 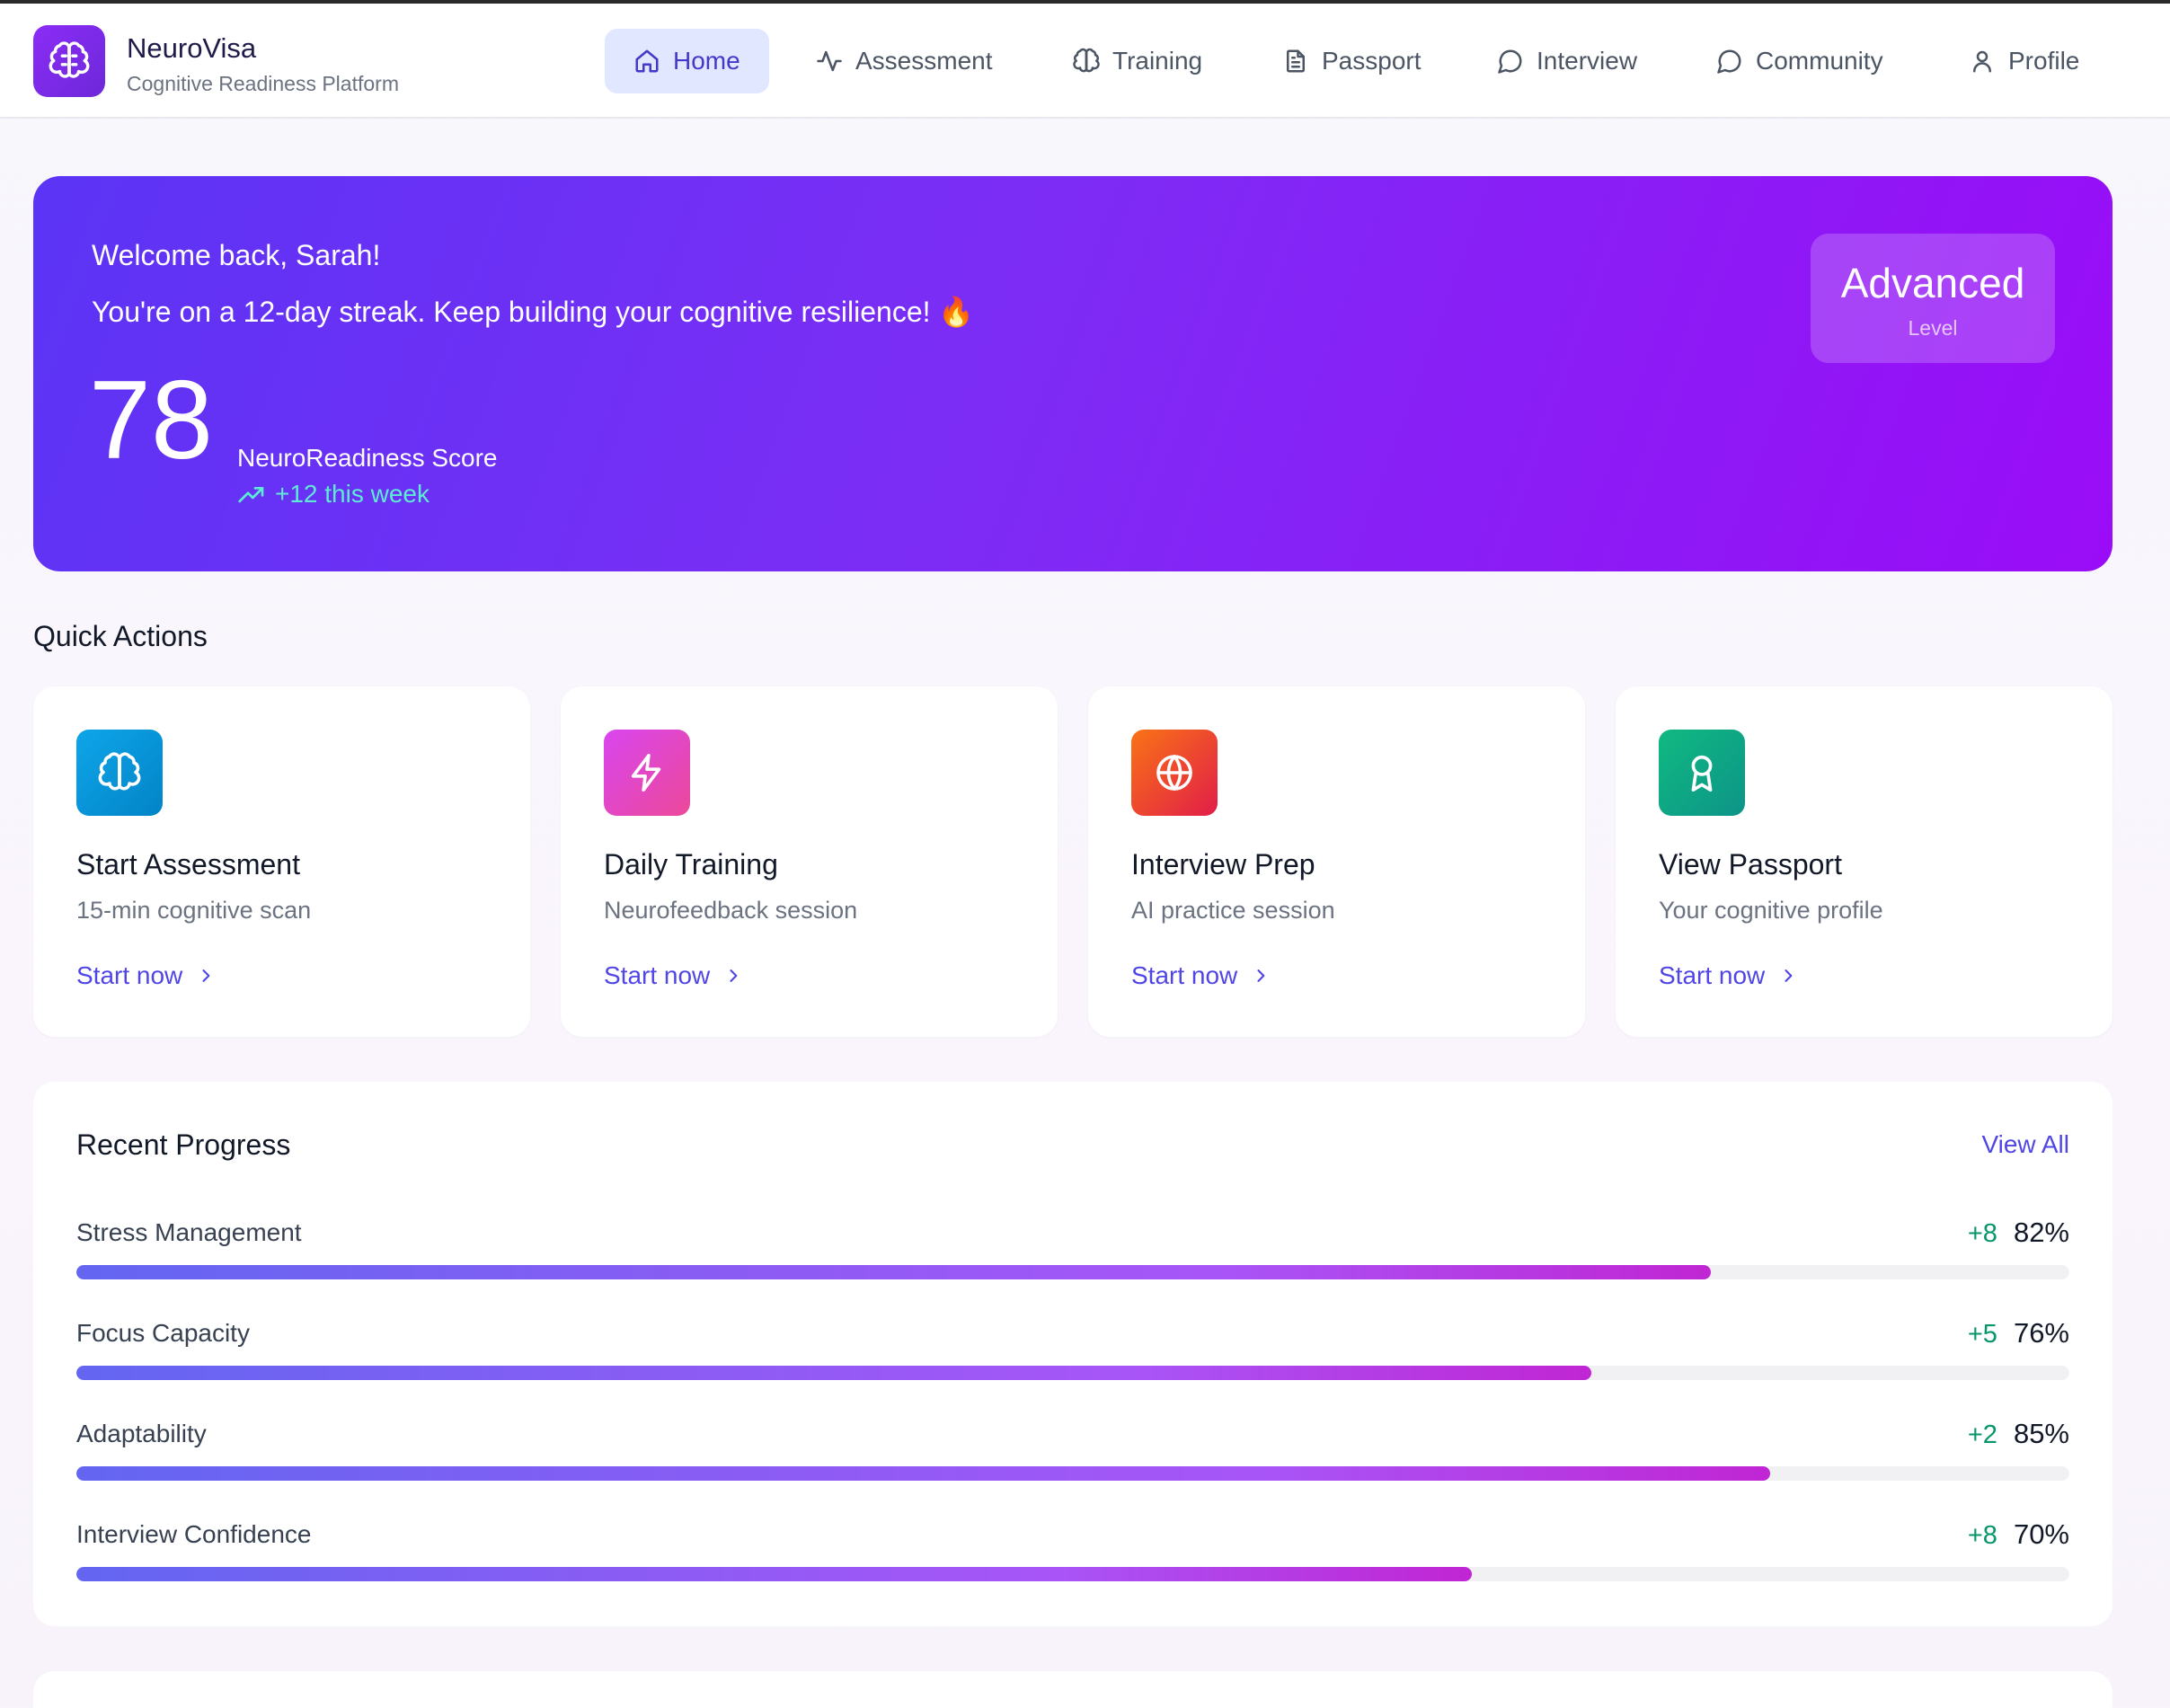 I want to click on card-subtitle: Your cognitive profile, so click(x=1771, y=910).